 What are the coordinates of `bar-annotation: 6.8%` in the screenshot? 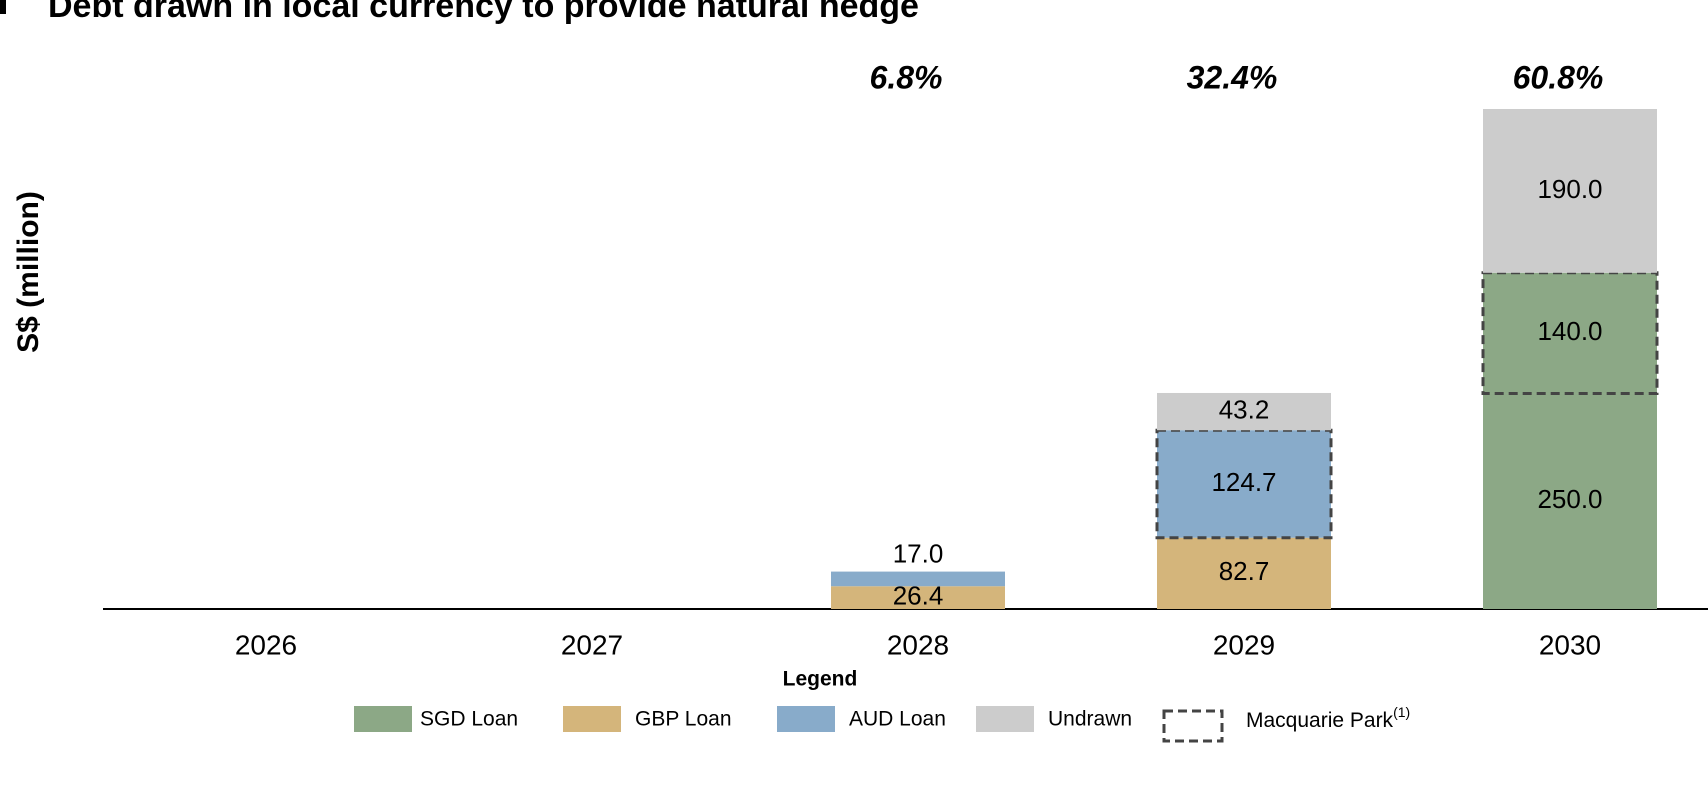 It's located at (906, 77).